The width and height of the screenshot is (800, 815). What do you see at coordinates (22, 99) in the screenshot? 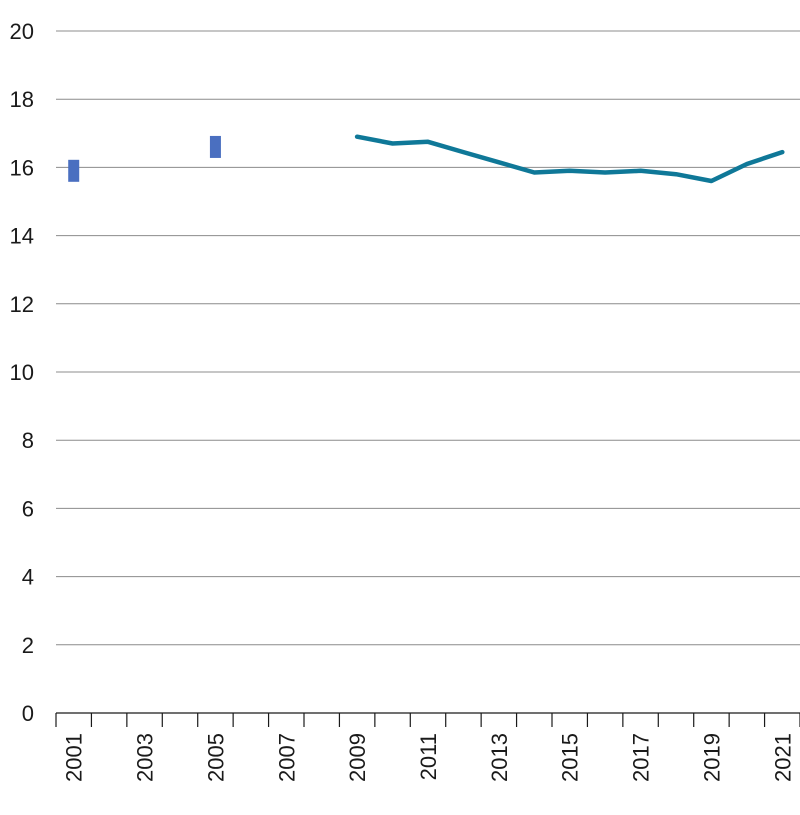
I see `y-tick-label: 18` at bounding box center [22, 99].